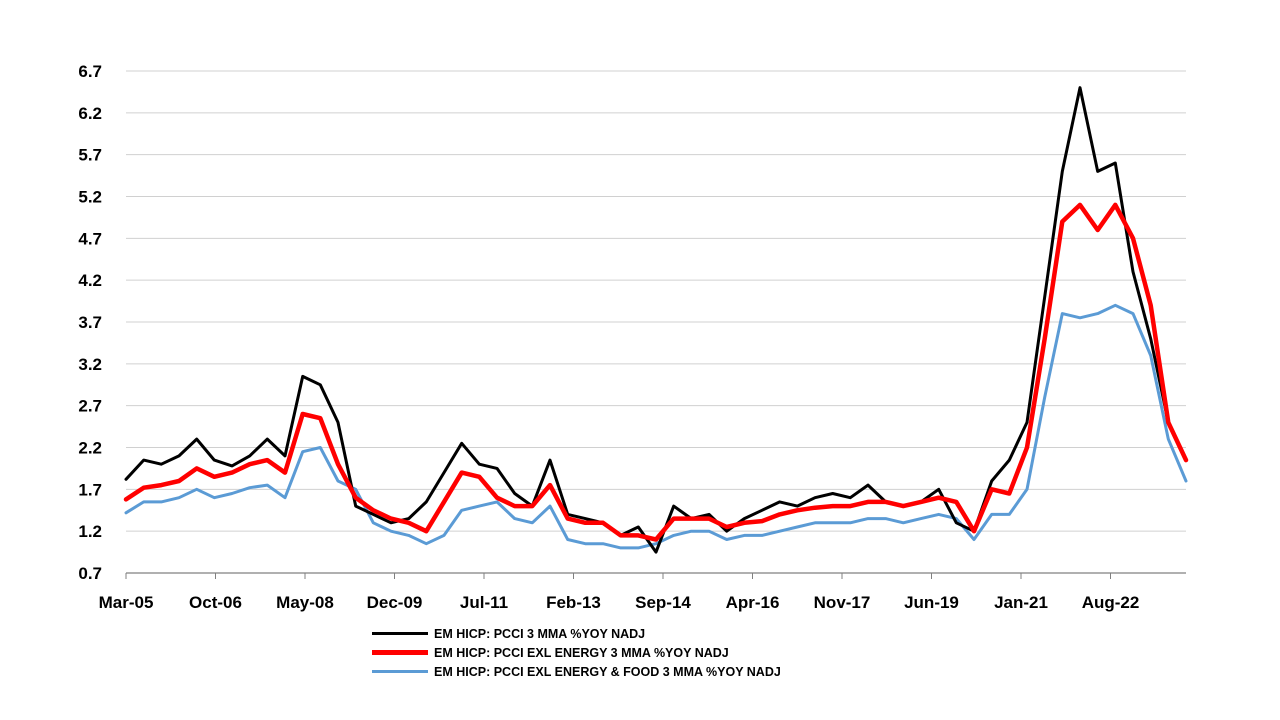  I want to click on y-tick-label: 2.7, so click(90, 406).